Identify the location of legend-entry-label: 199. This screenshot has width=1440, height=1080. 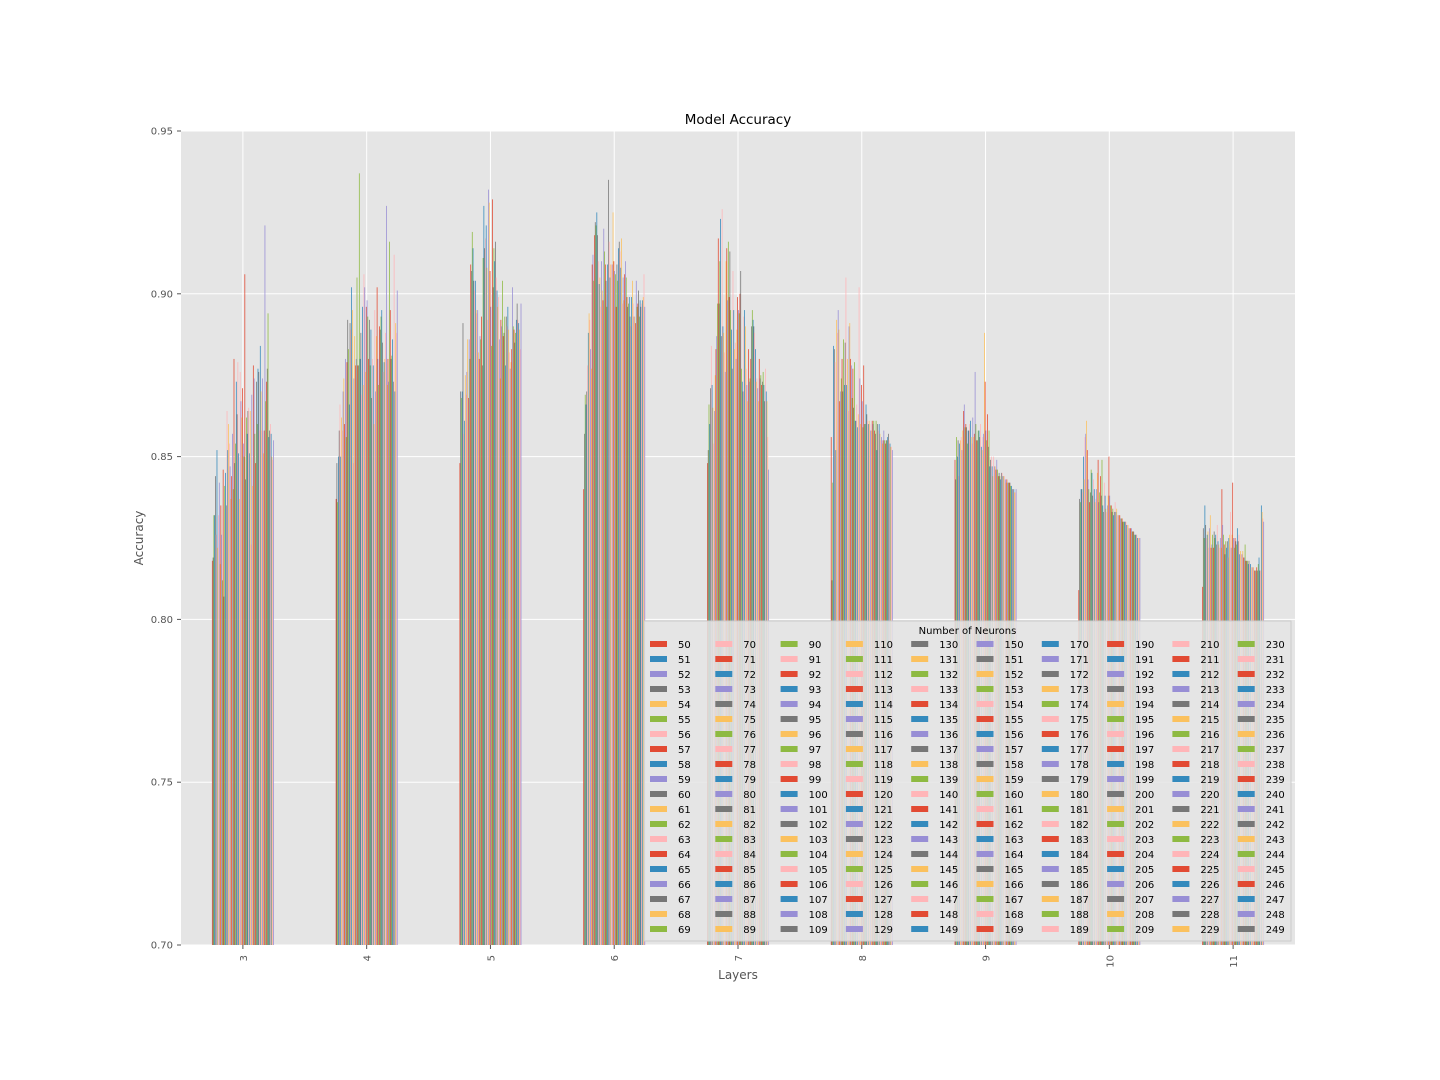
(1144, 780).